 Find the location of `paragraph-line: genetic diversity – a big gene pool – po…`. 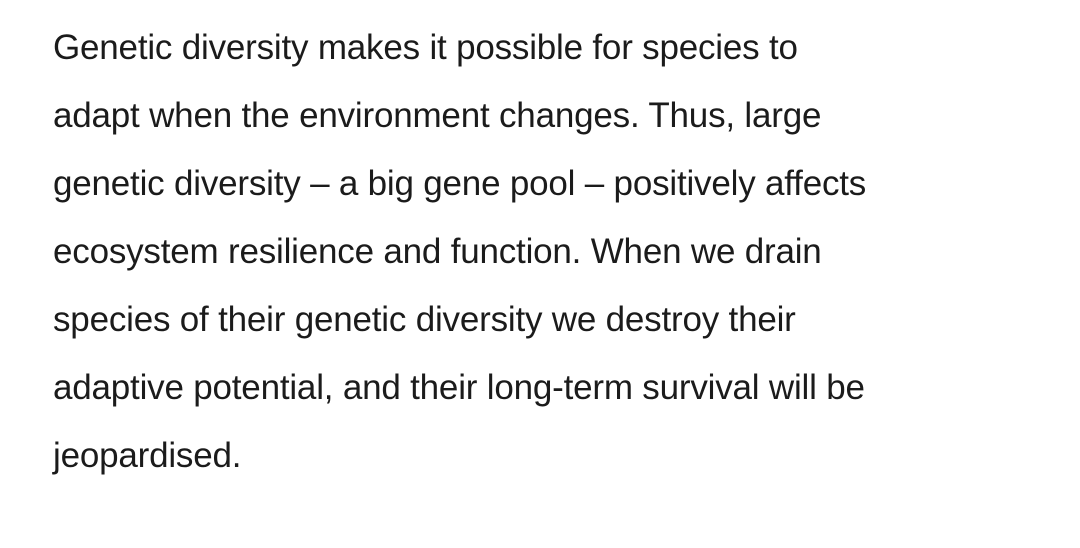

paragraph-line: genetic diversity – a big gene pool – po… is located at coordinates (460, 183).